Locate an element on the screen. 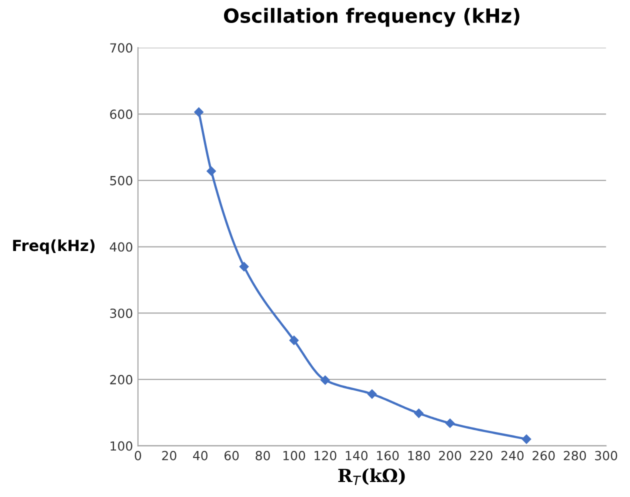 Image resolution: width=630 pixels, height=497 pixels. x-tick-label: 280 is located at coordinates (575, 455).